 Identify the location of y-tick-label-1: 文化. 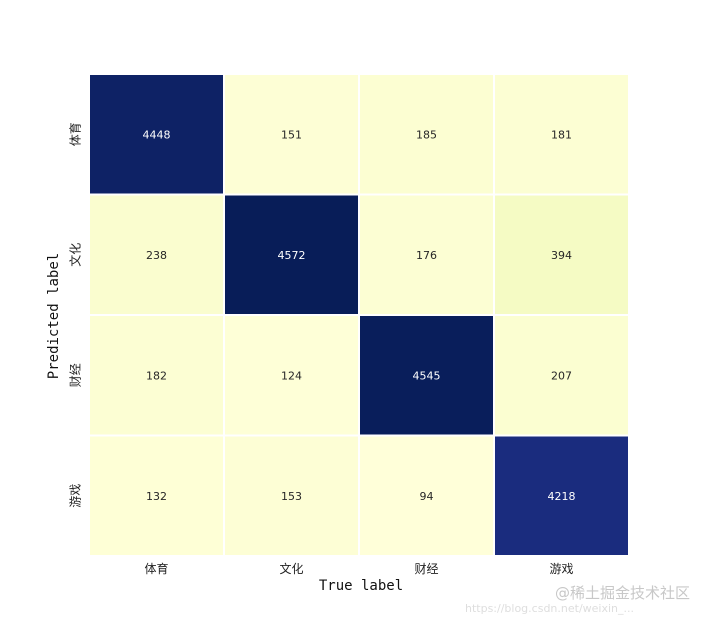
(75, 255).